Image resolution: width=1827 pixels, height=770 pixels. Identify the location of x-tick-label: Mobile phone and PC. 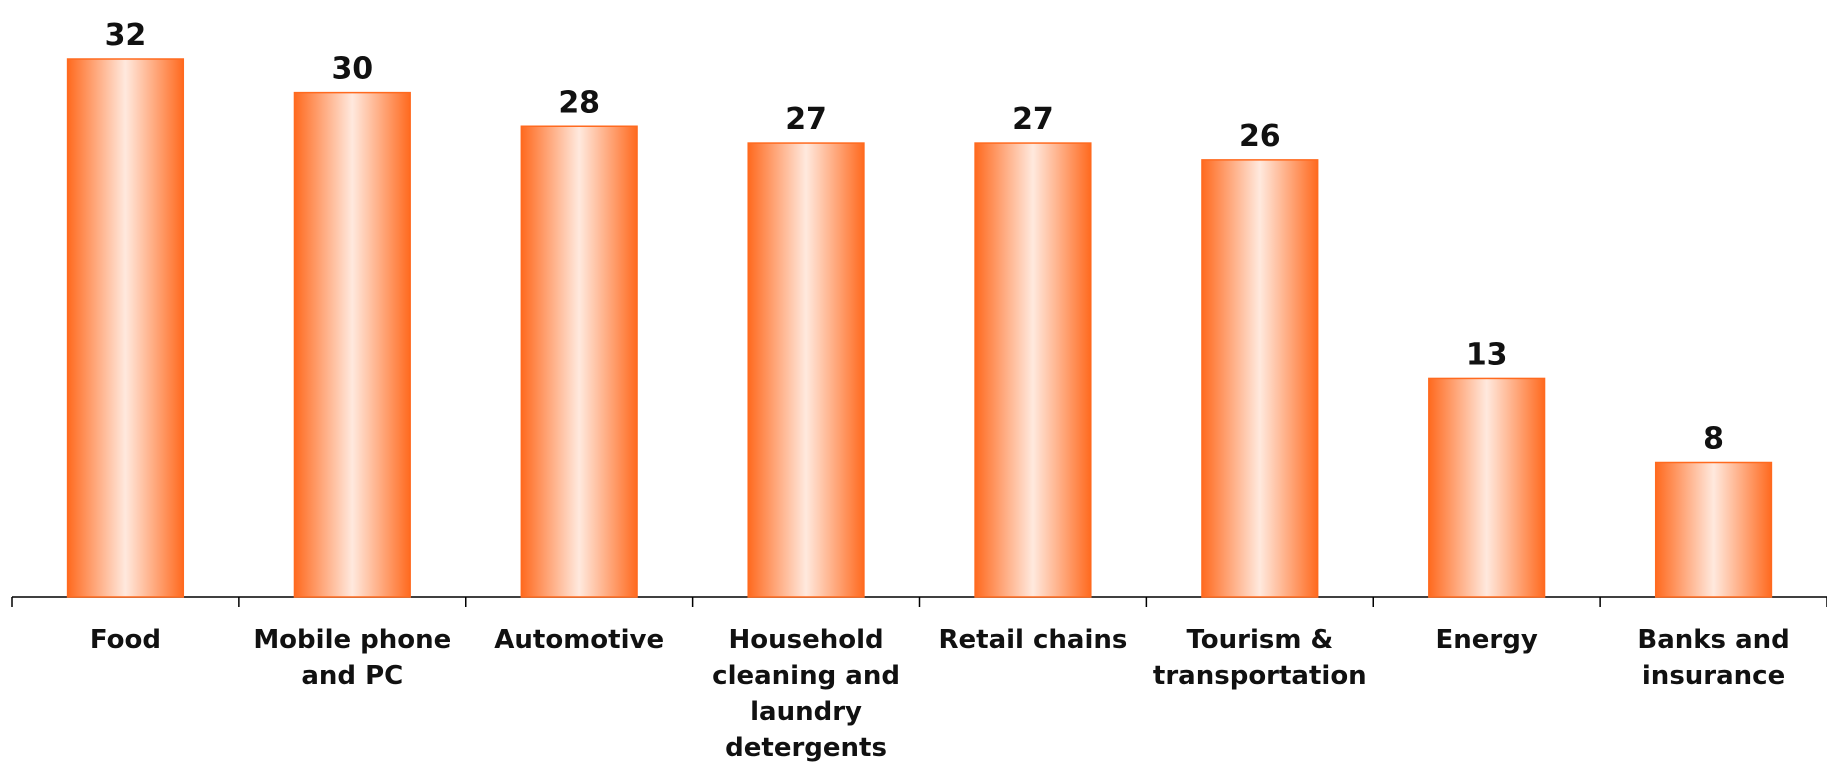
(352, 658).